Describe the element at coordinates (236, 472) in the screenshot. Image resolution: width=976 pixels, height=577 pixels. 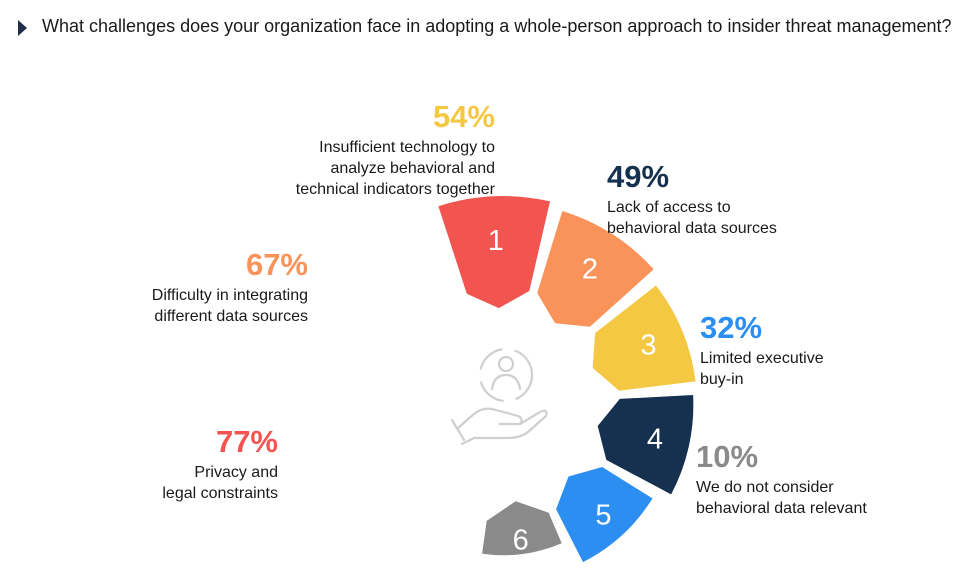
I see `category-label-1: Privacy and` at that location.